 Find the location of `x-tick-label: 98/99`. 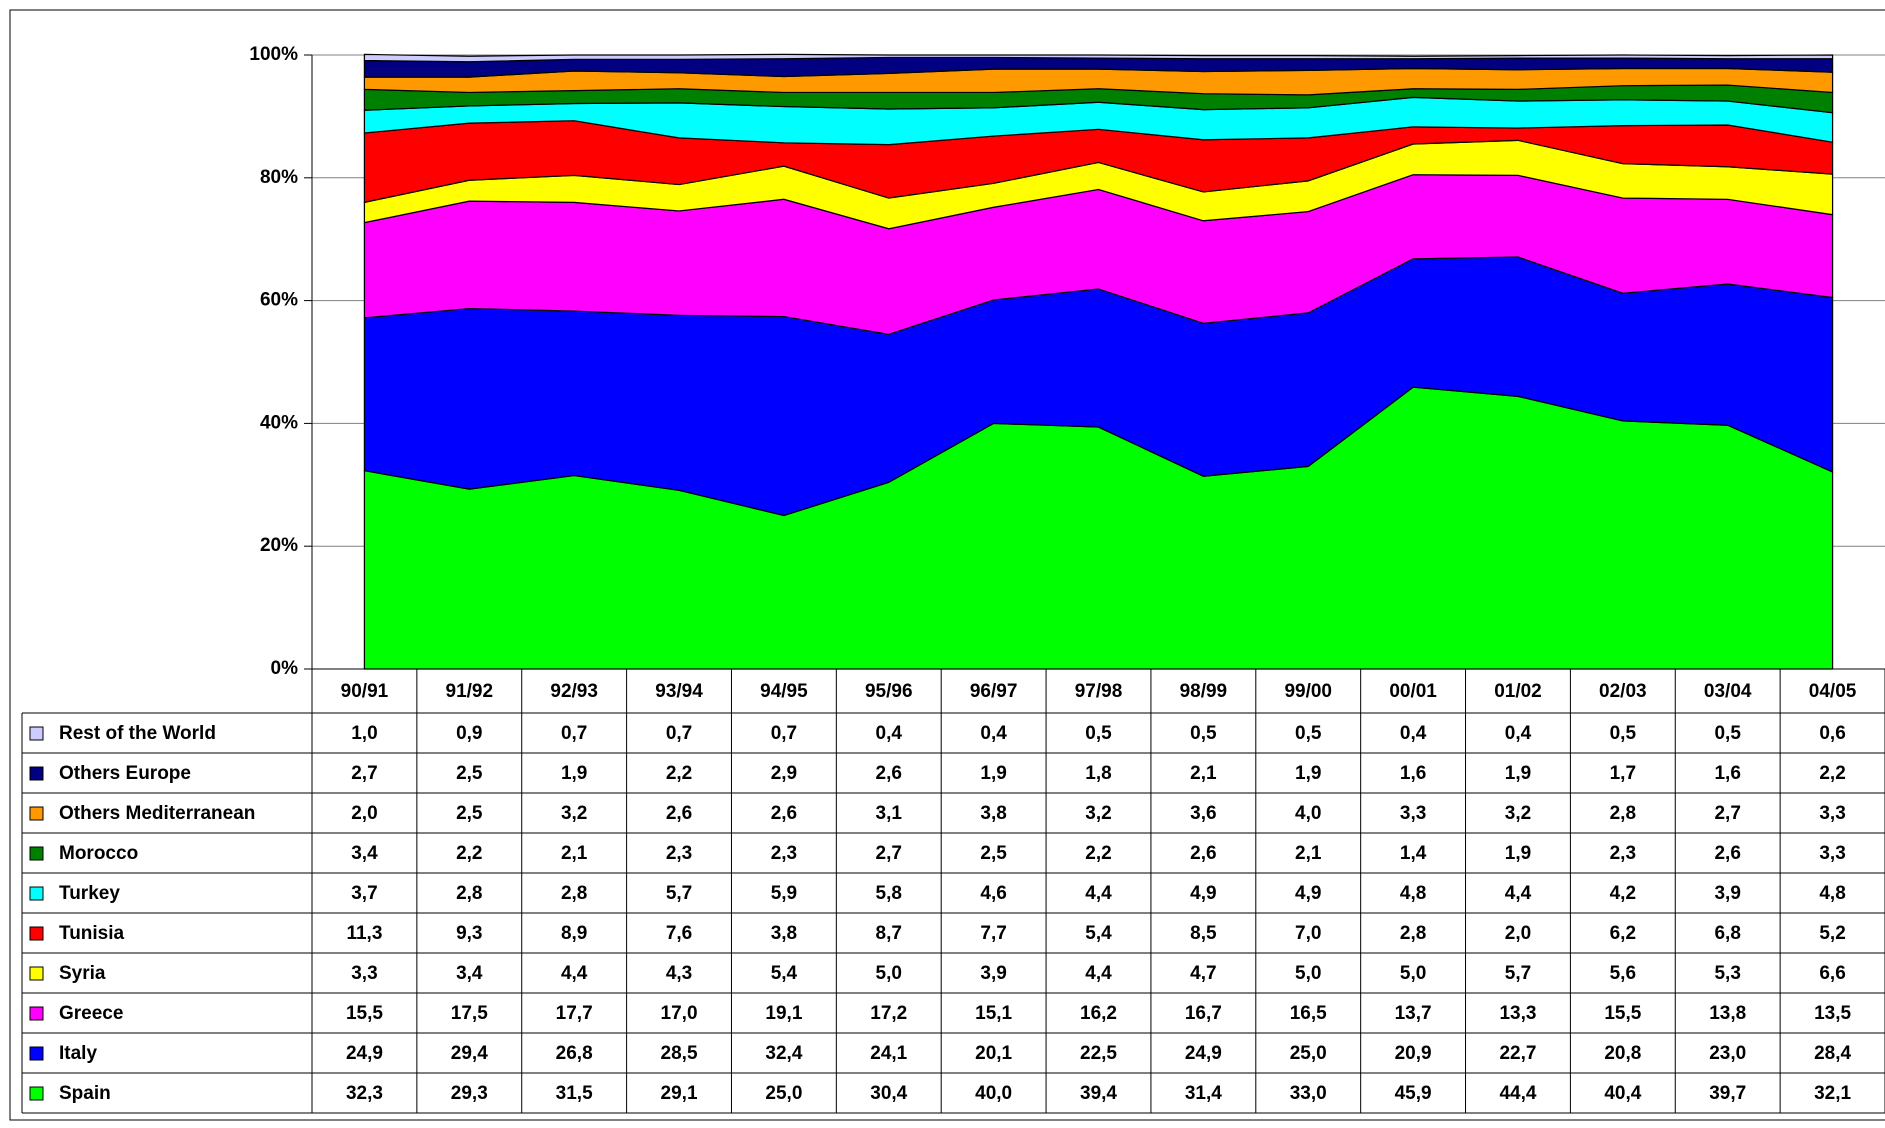

x-tick-label: 98/99 is located at coordinates (1204, 691).